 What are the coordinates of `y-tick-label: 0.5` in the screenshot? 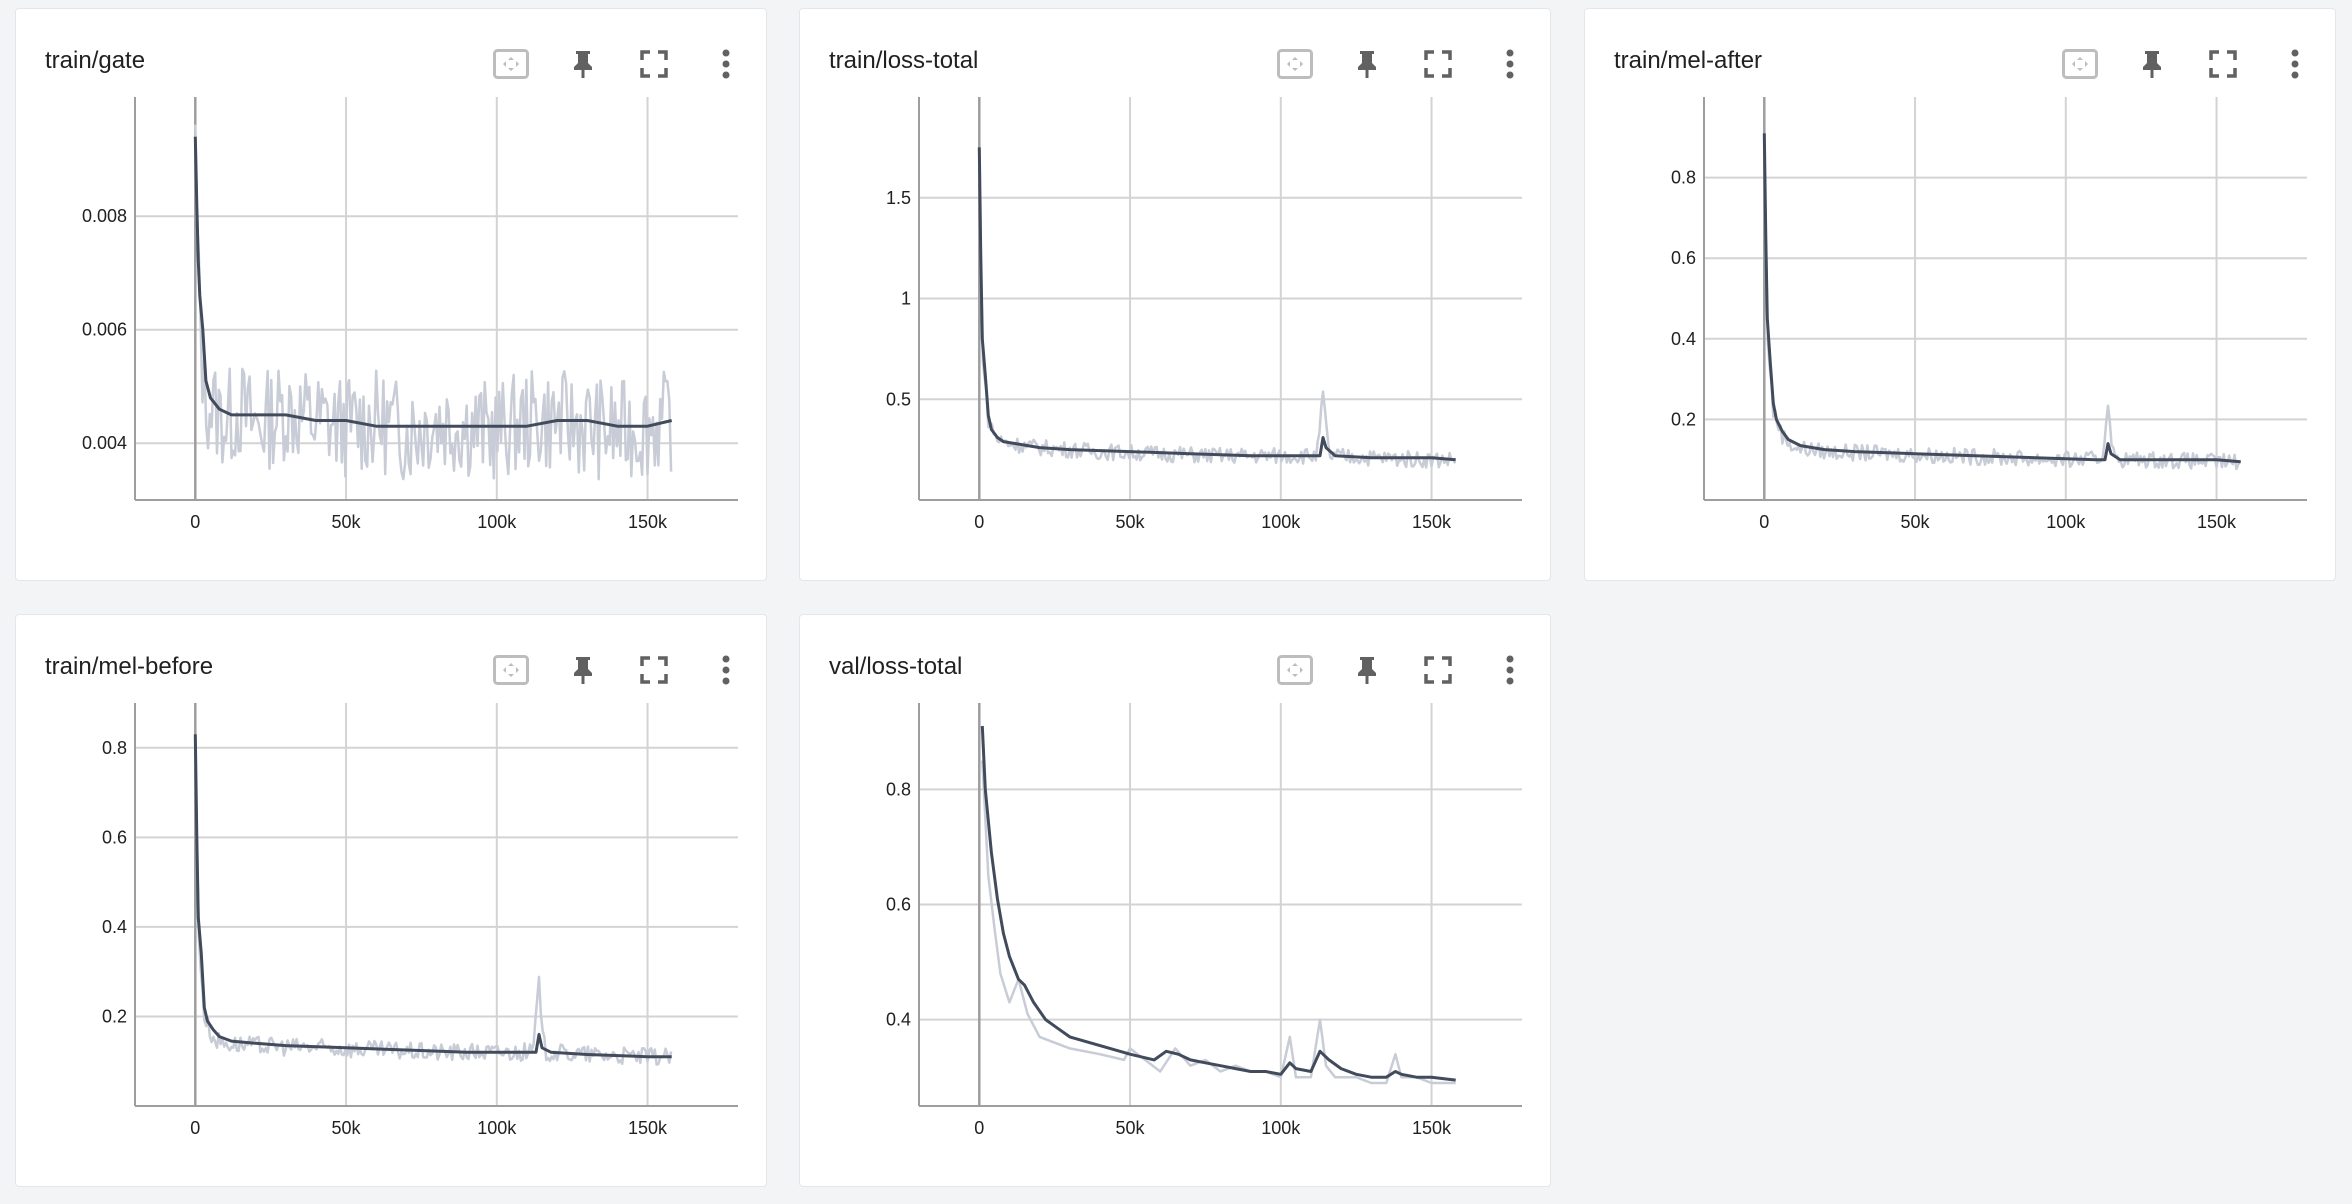 It's located at (898, 399).